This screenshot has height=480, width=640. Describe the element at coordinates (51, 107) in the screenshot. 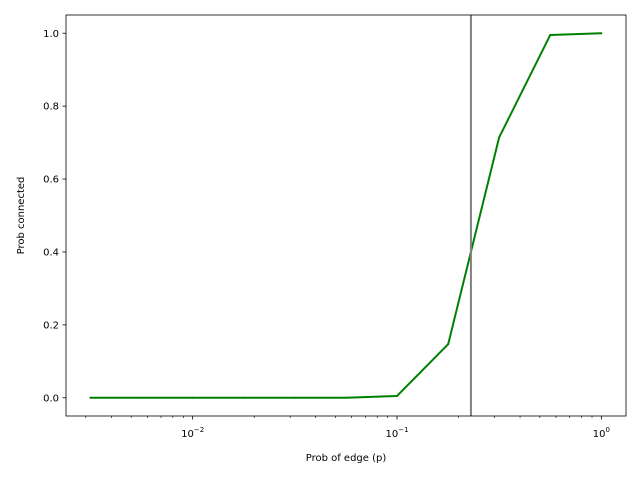

I see `y-tick-label: 0.8` at that location.